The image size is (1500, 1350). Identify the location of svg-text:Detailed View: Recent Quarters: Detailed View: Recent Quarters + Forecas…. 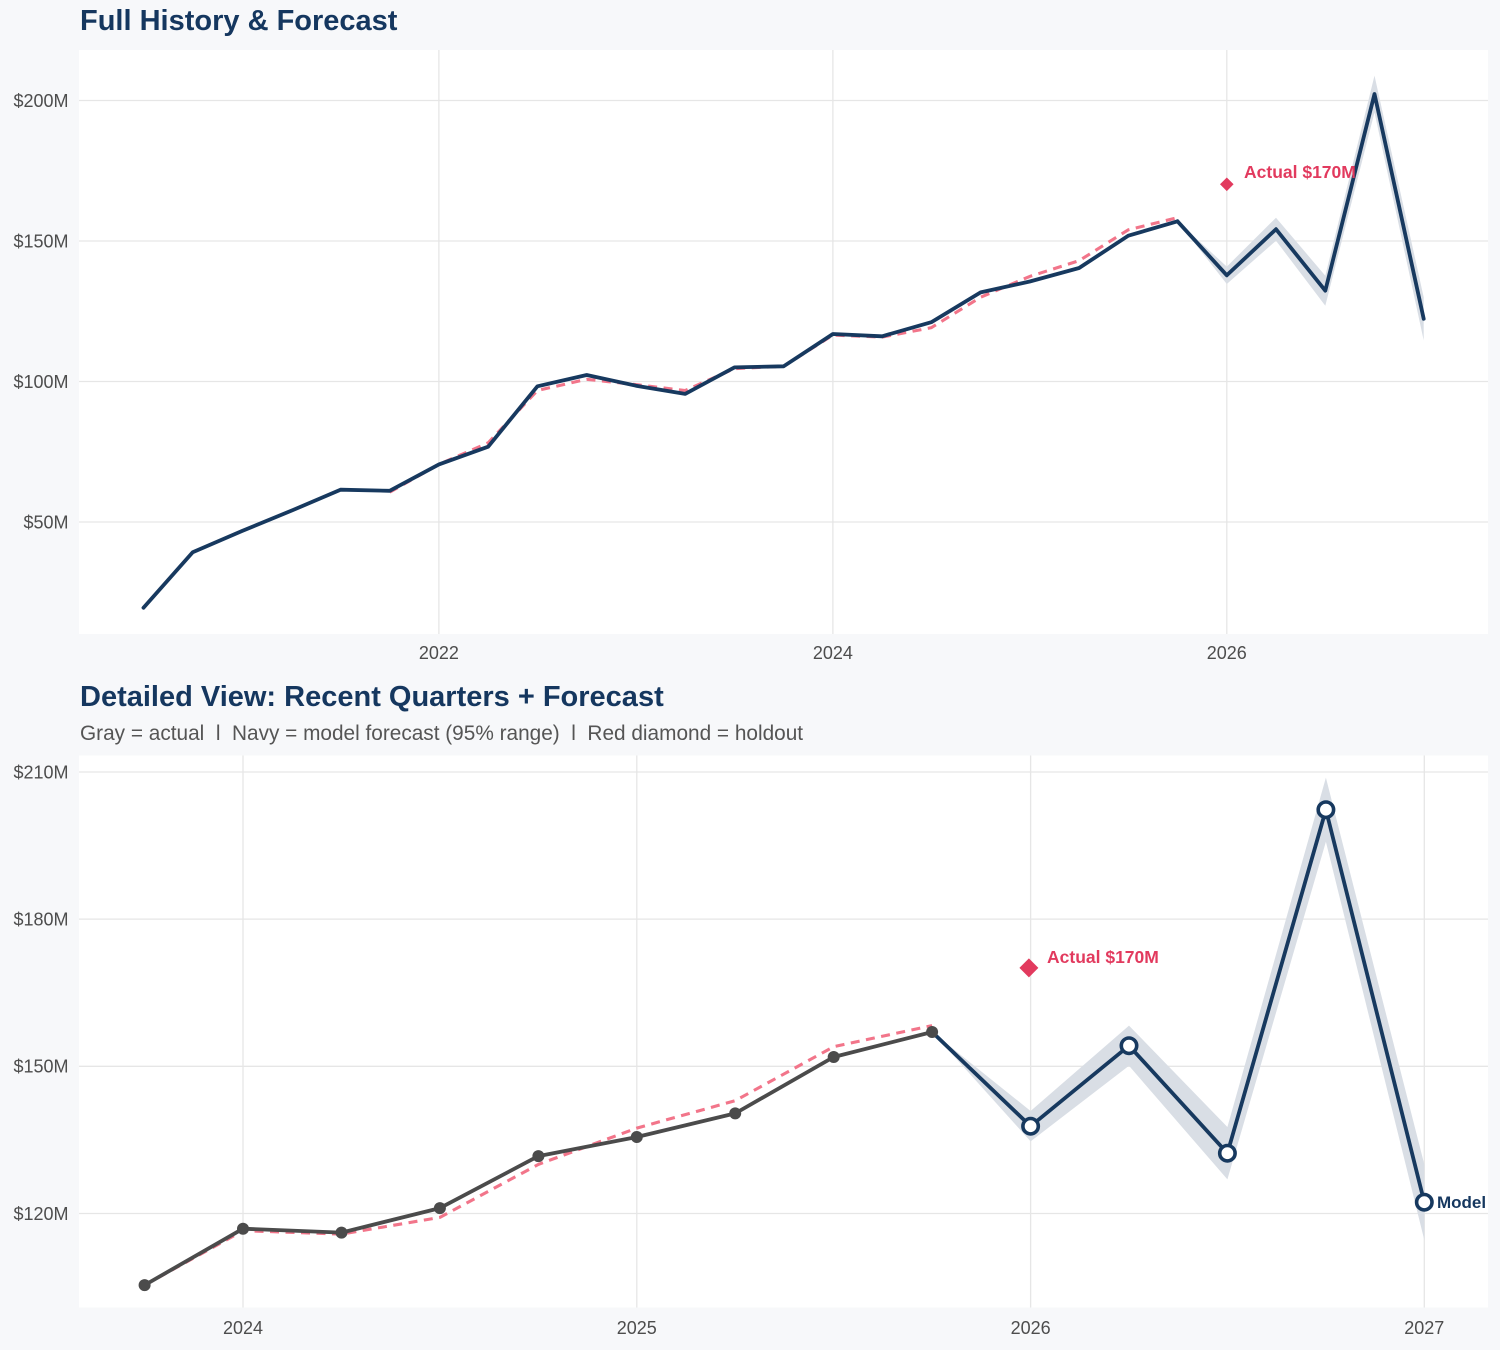
(372, 697).